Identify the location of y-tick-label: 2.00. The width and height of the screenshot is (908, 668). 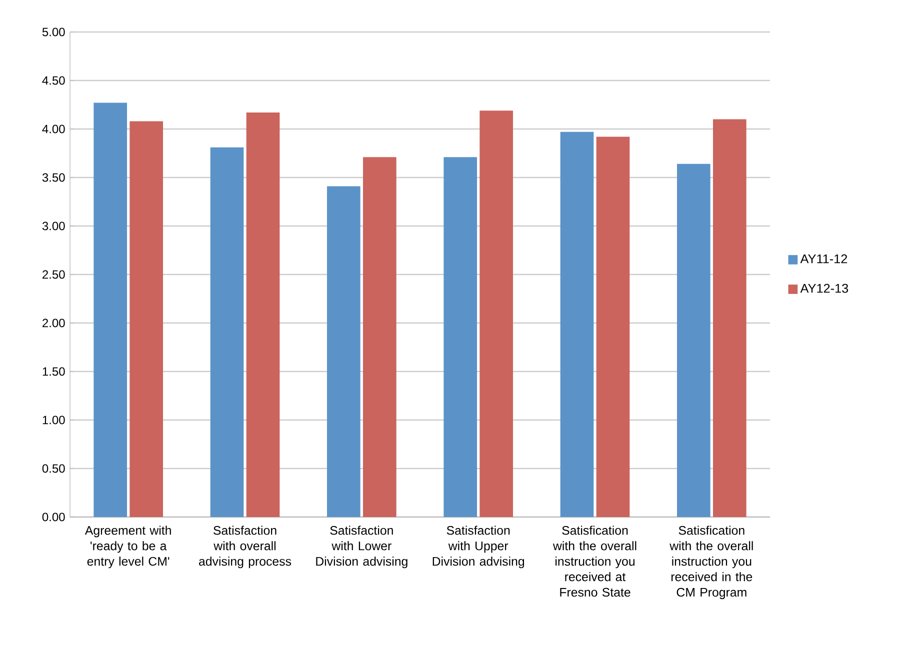
(53, 323).